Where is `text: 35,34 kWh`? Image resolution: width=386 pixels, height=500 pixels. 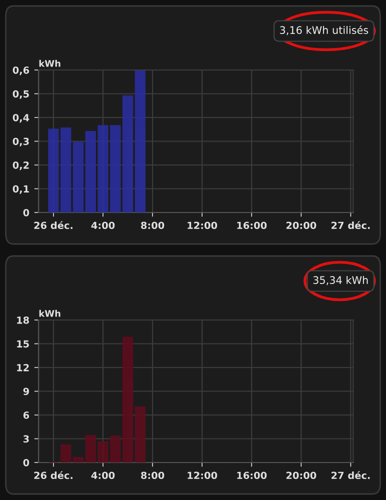 text: 35,34 kWh is located at coordinates (340, 281).